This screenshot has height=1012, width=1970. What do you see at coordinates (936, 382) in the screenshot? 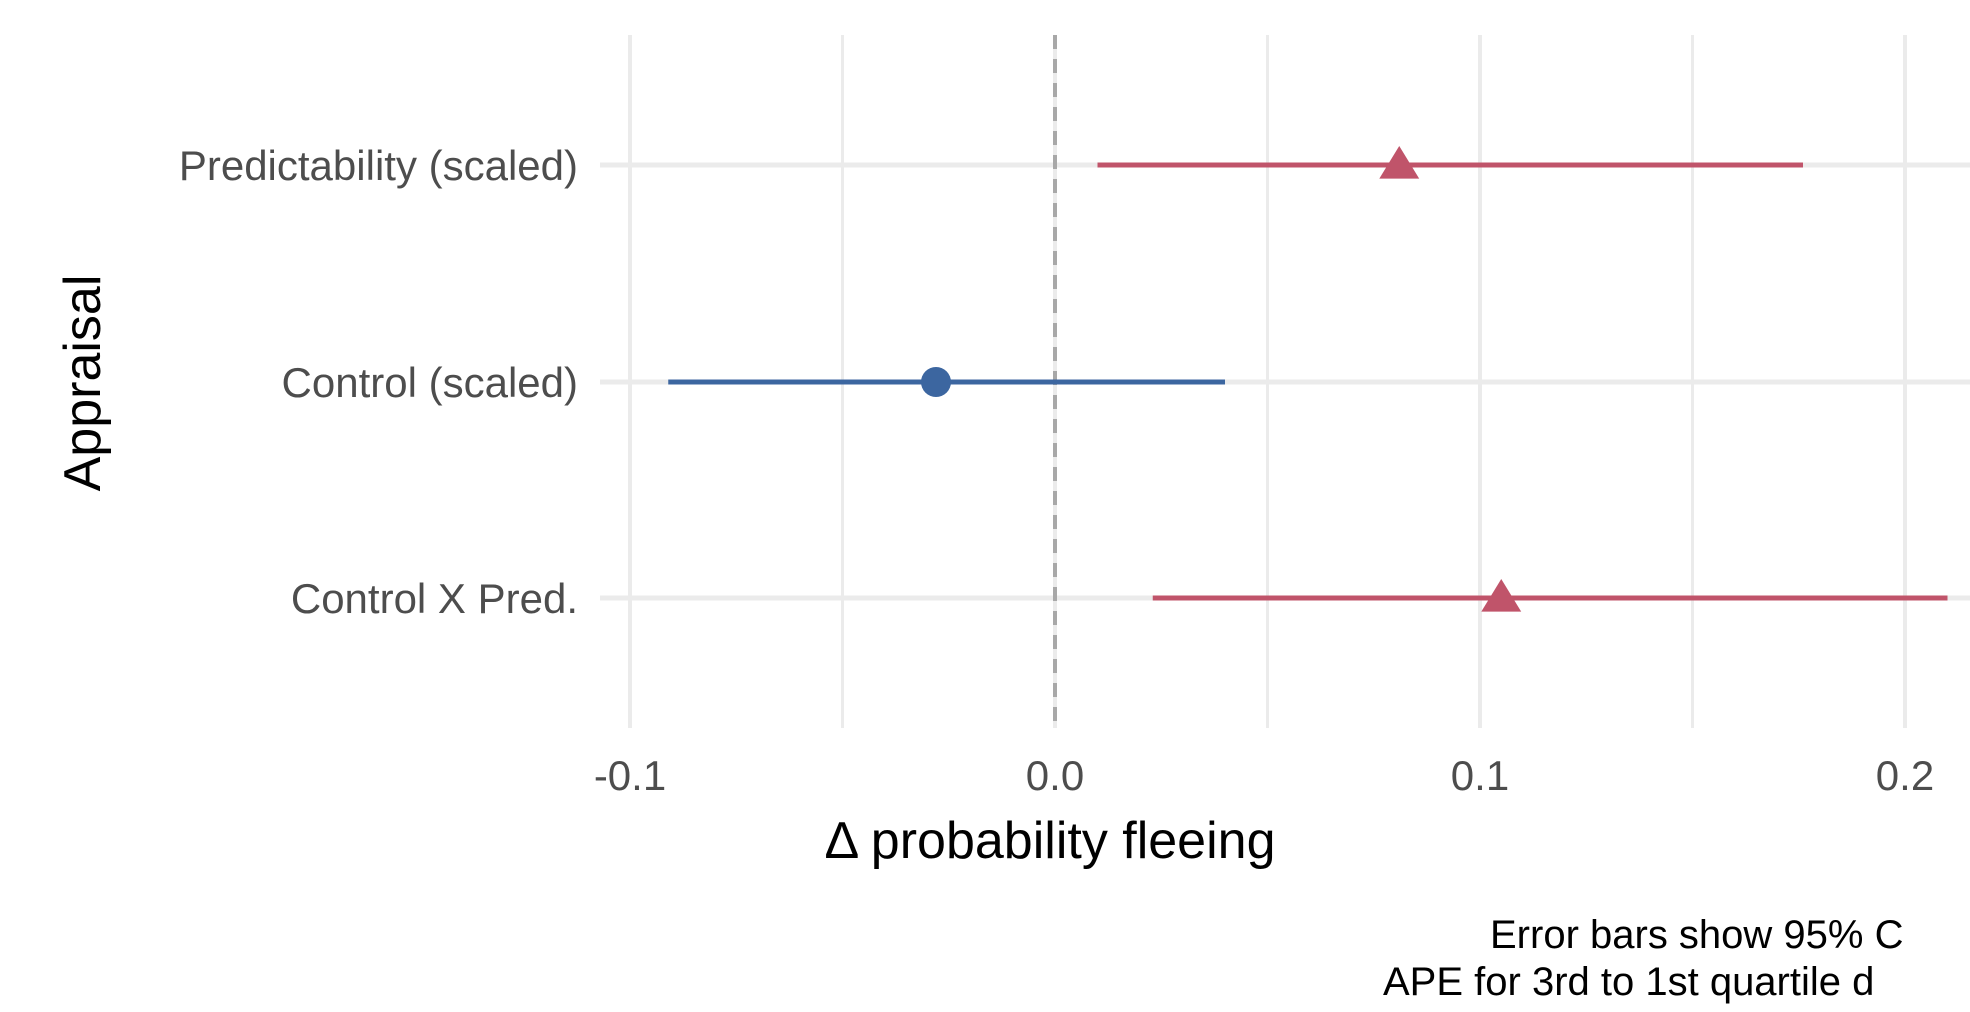
I see `estimate-point-circle` at bounding box center [936, 382].